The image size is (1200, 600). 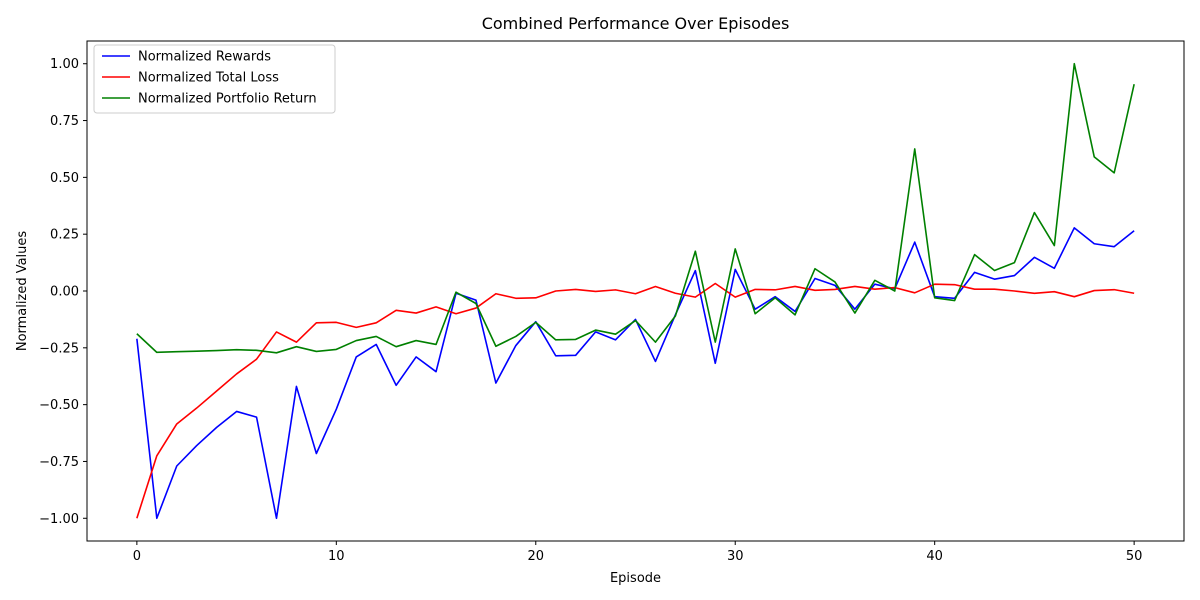 What do you see at coordinates (1134, 556) in the screenshot?
I see `x-tick-label: 50` at bounding box center [1134, 556].